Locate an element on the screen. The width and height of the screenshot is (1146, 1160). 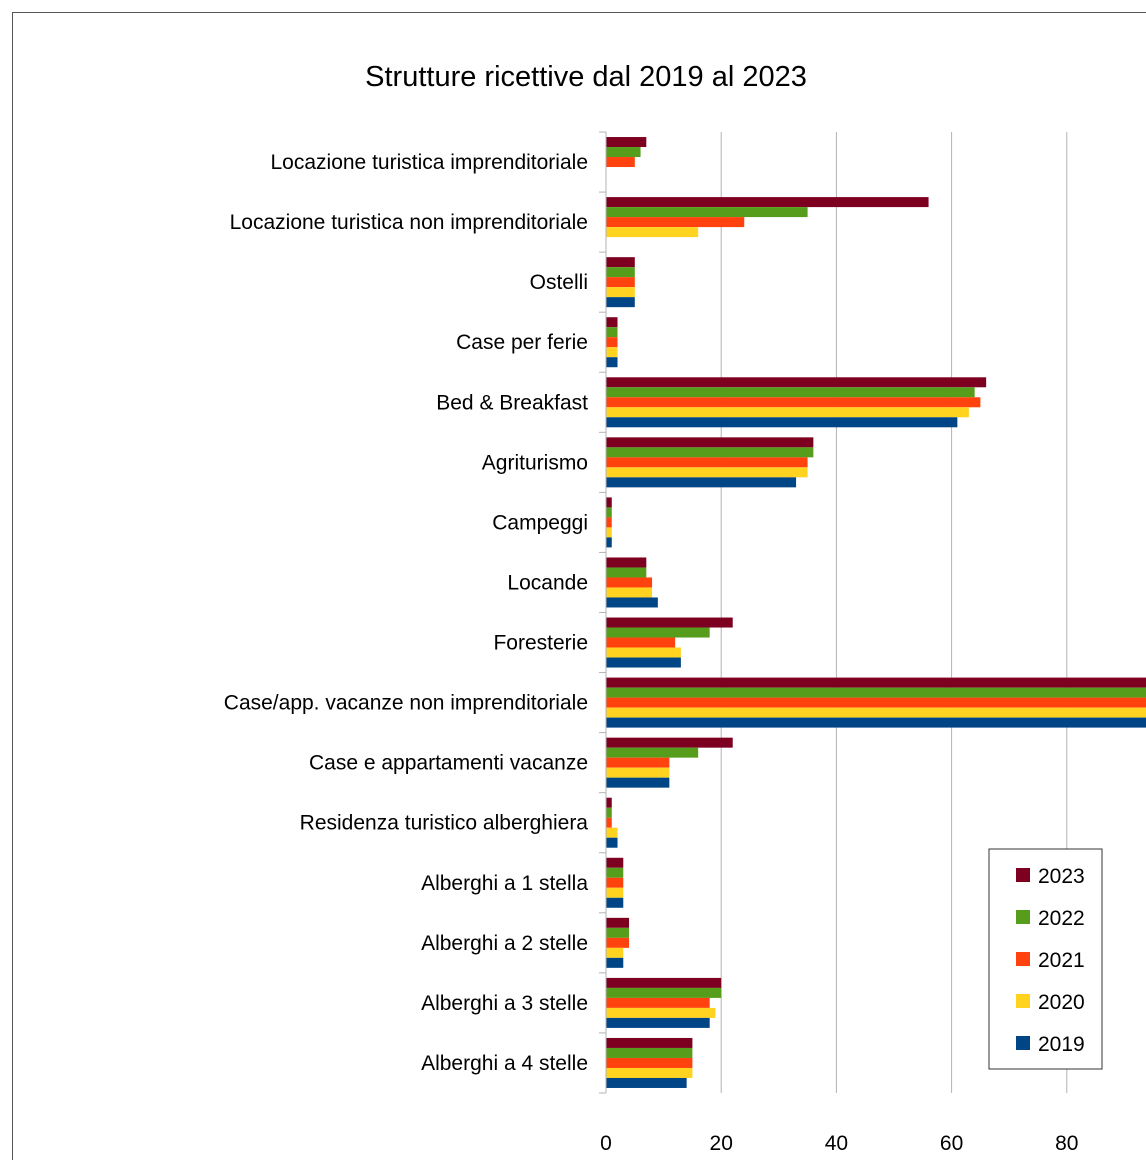
category-label: Alberghi a 2 stelle is located at coordinates (504, 943).